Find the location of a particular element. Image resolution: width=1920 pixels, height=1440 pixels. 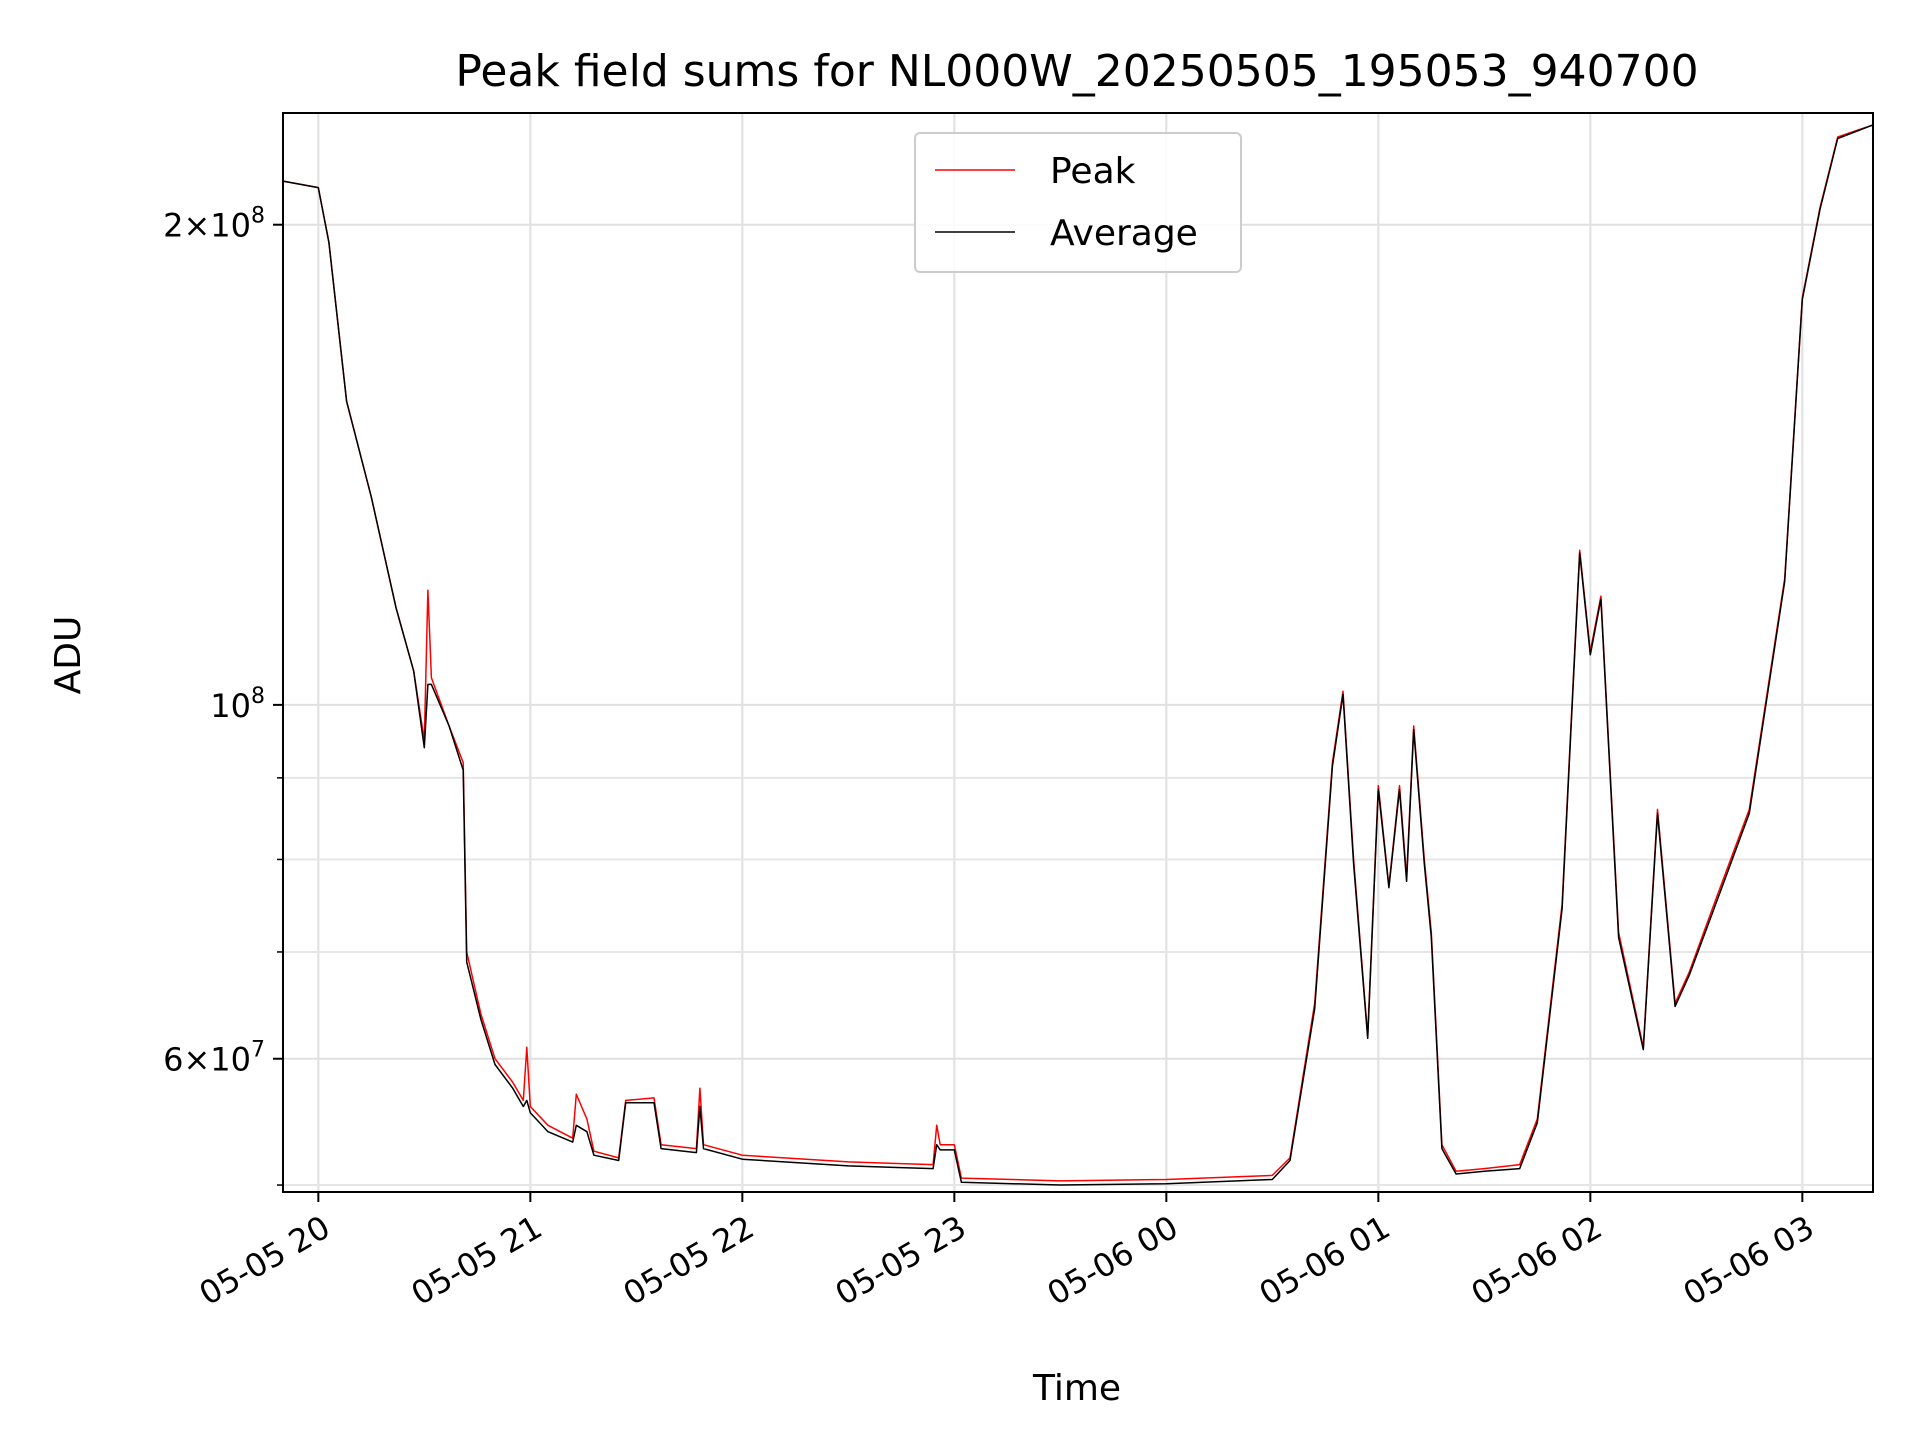

y-tick-label: 2×108 is located at coordinates (214, 224).